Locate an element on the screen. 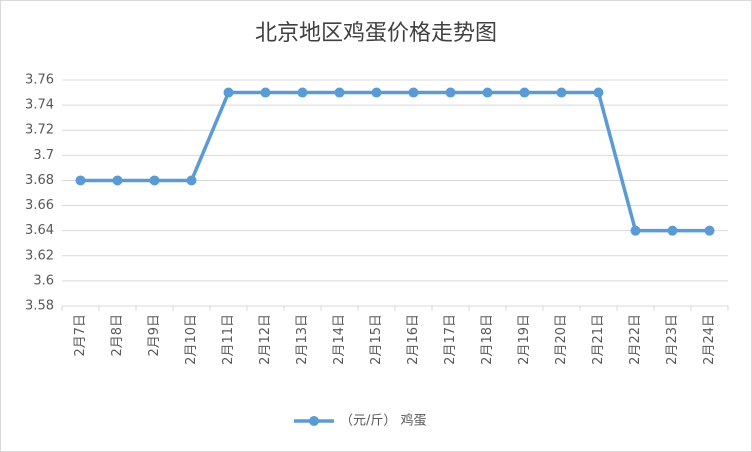  legend-label: （元/斤） 鸡蛋 is located at coordinates (383, 421).